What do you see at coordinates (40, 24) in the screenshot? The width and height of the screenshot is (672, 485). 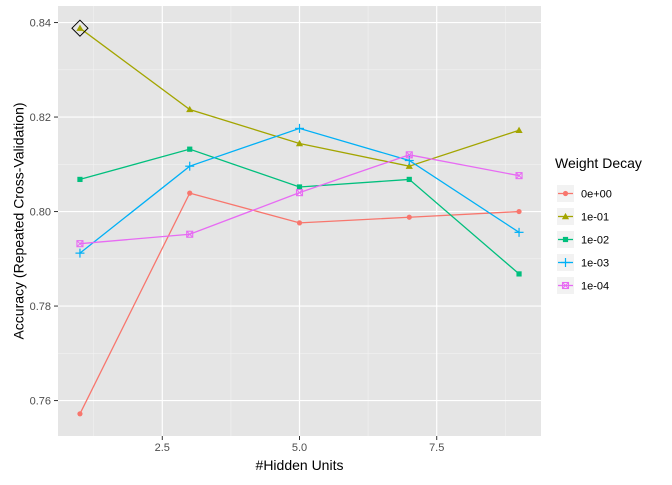 I see `y-tick-label: 0.84` at bounding box center [40, 24].